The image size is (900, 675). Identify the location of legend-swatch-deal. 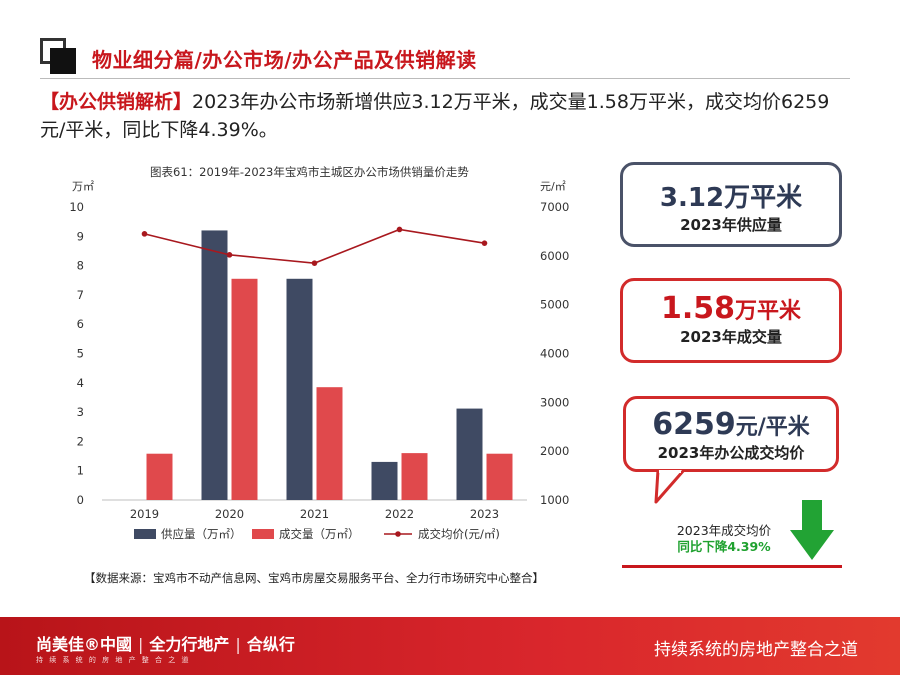
(263, 534).